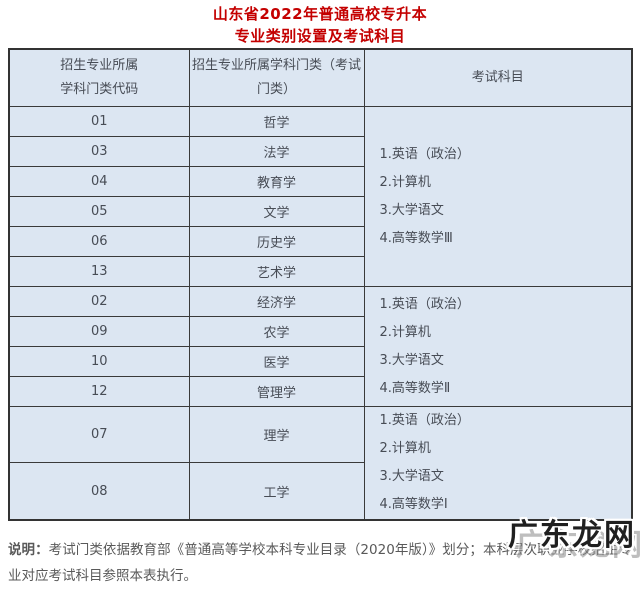 This screenshot has height=589, width=640. I want to click on code-cell: 09, so click(99, 331).